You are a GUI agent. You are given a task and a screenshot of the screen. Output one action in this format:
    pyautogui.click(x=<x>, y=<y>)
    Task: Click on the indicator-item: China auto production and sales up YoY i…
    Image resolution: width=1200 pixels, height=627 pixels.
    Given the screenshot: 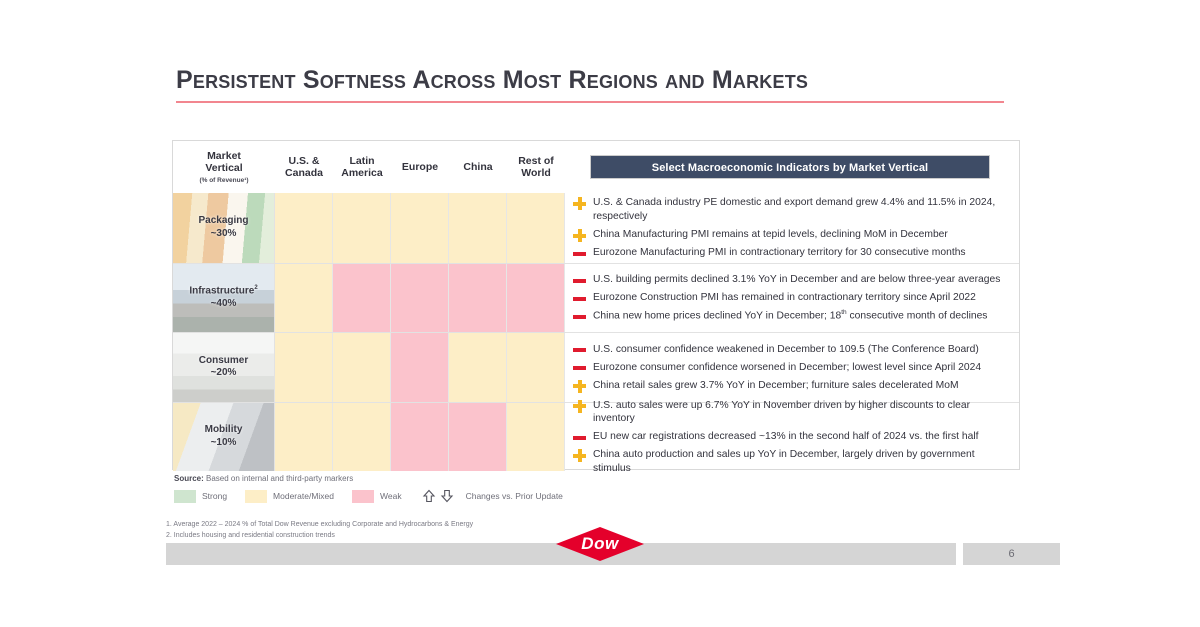 What is the action you would take?
    pyautogui.click(x=791, y=462)
    